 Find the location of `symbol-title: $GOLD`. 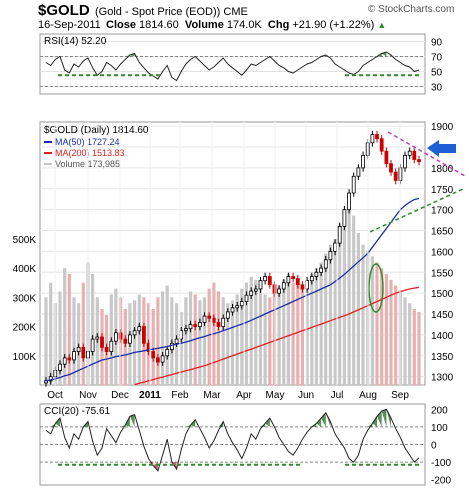

symbol-title: $GOLD is located at coordinates (64, 10).